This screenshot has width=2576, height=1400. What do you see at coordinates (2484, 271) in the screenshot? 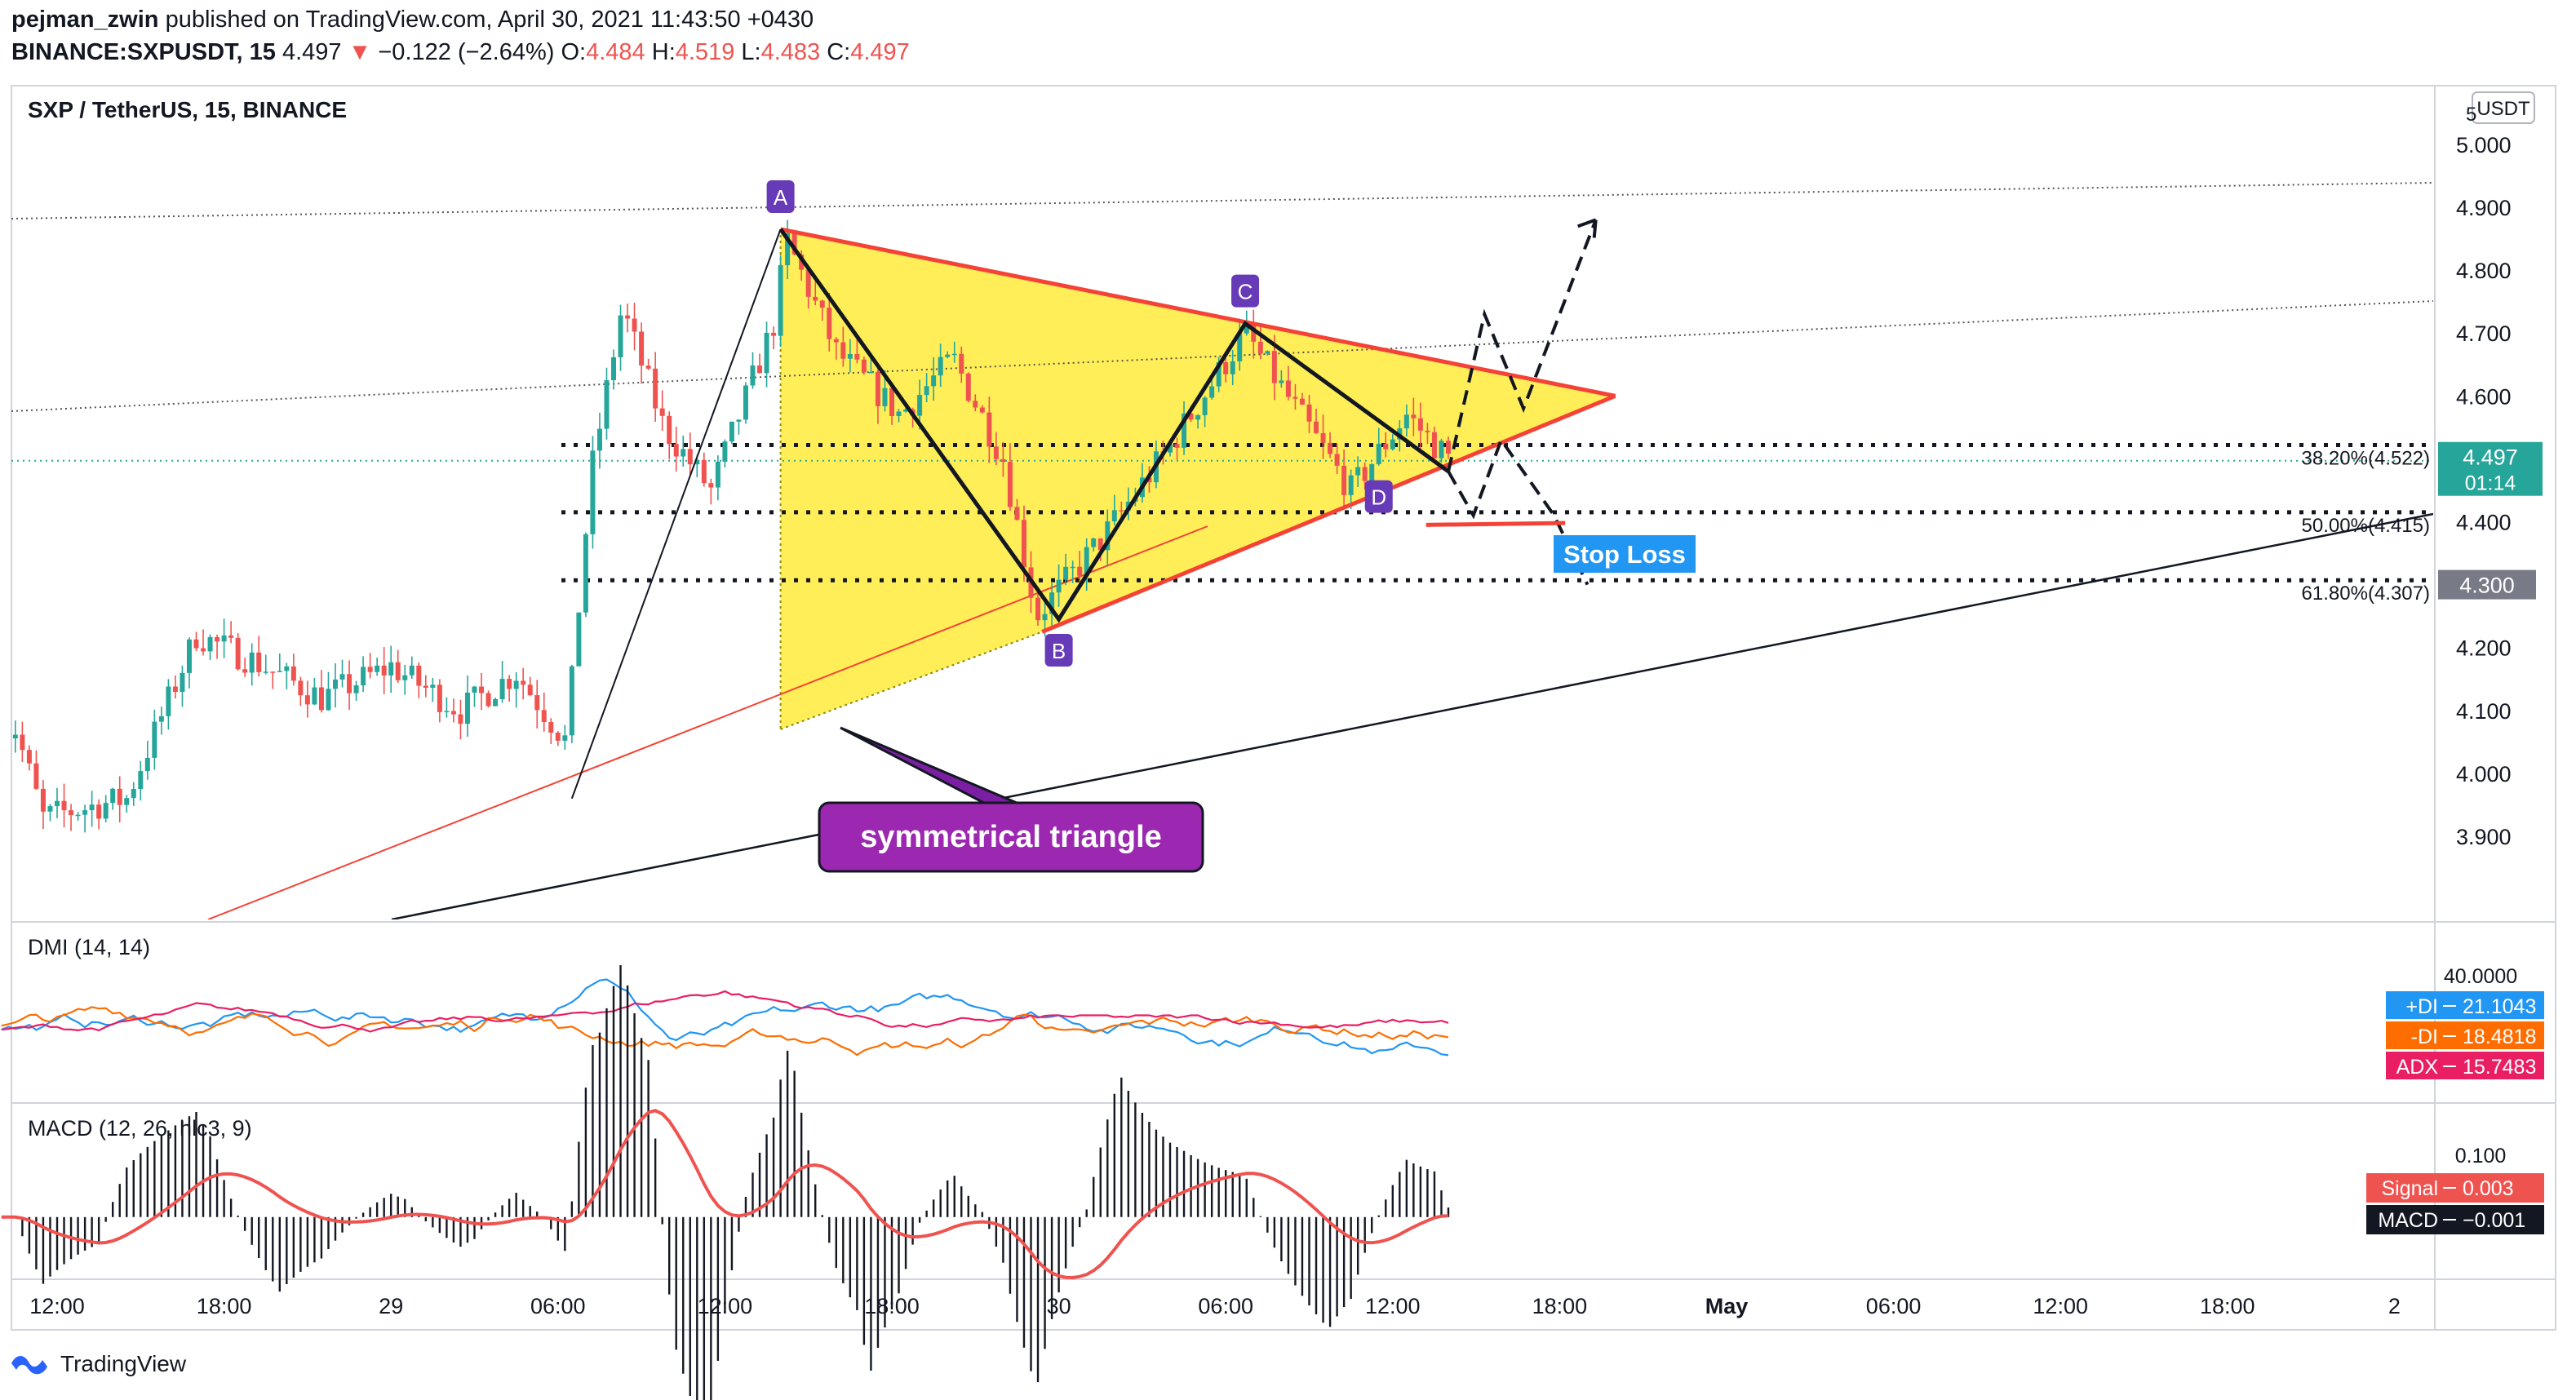
I see `price-tick: 4.800` at bounding box center [2484, 271].